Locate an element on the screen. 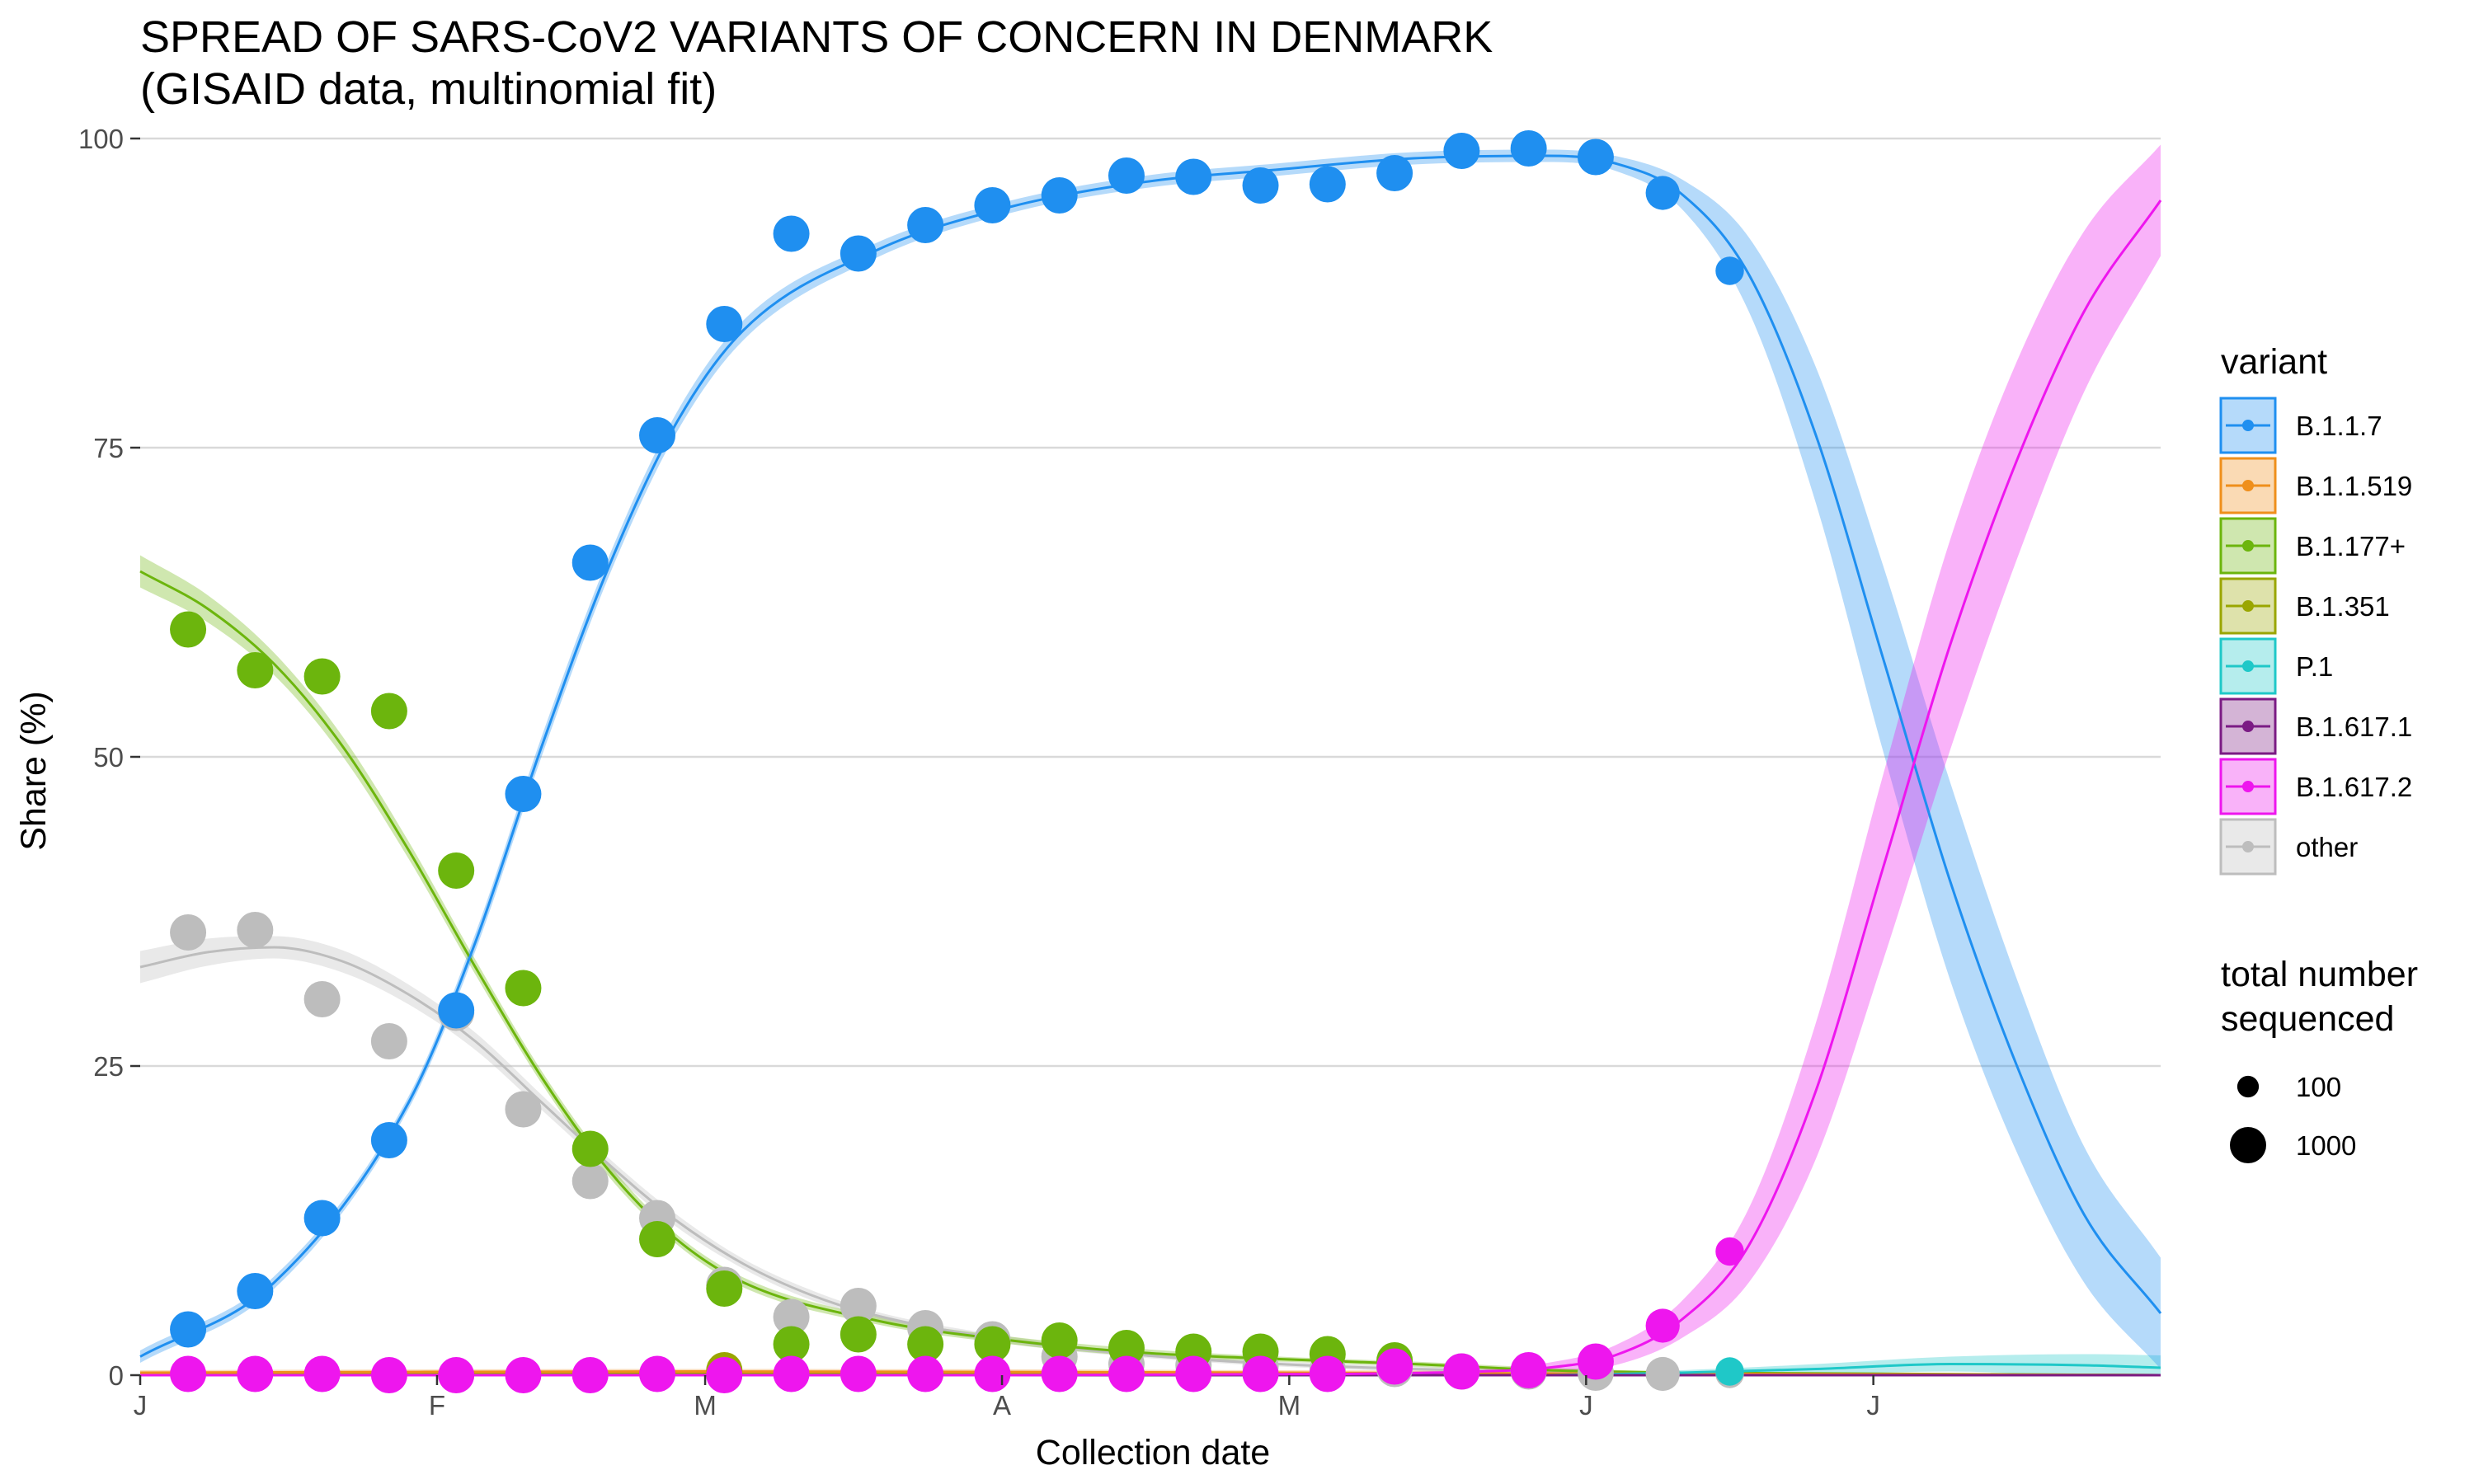 The height and width of the screenshot is (1484, 2474). x-tick-label-2021-01-01: J is located at coordinates (141, 1405).